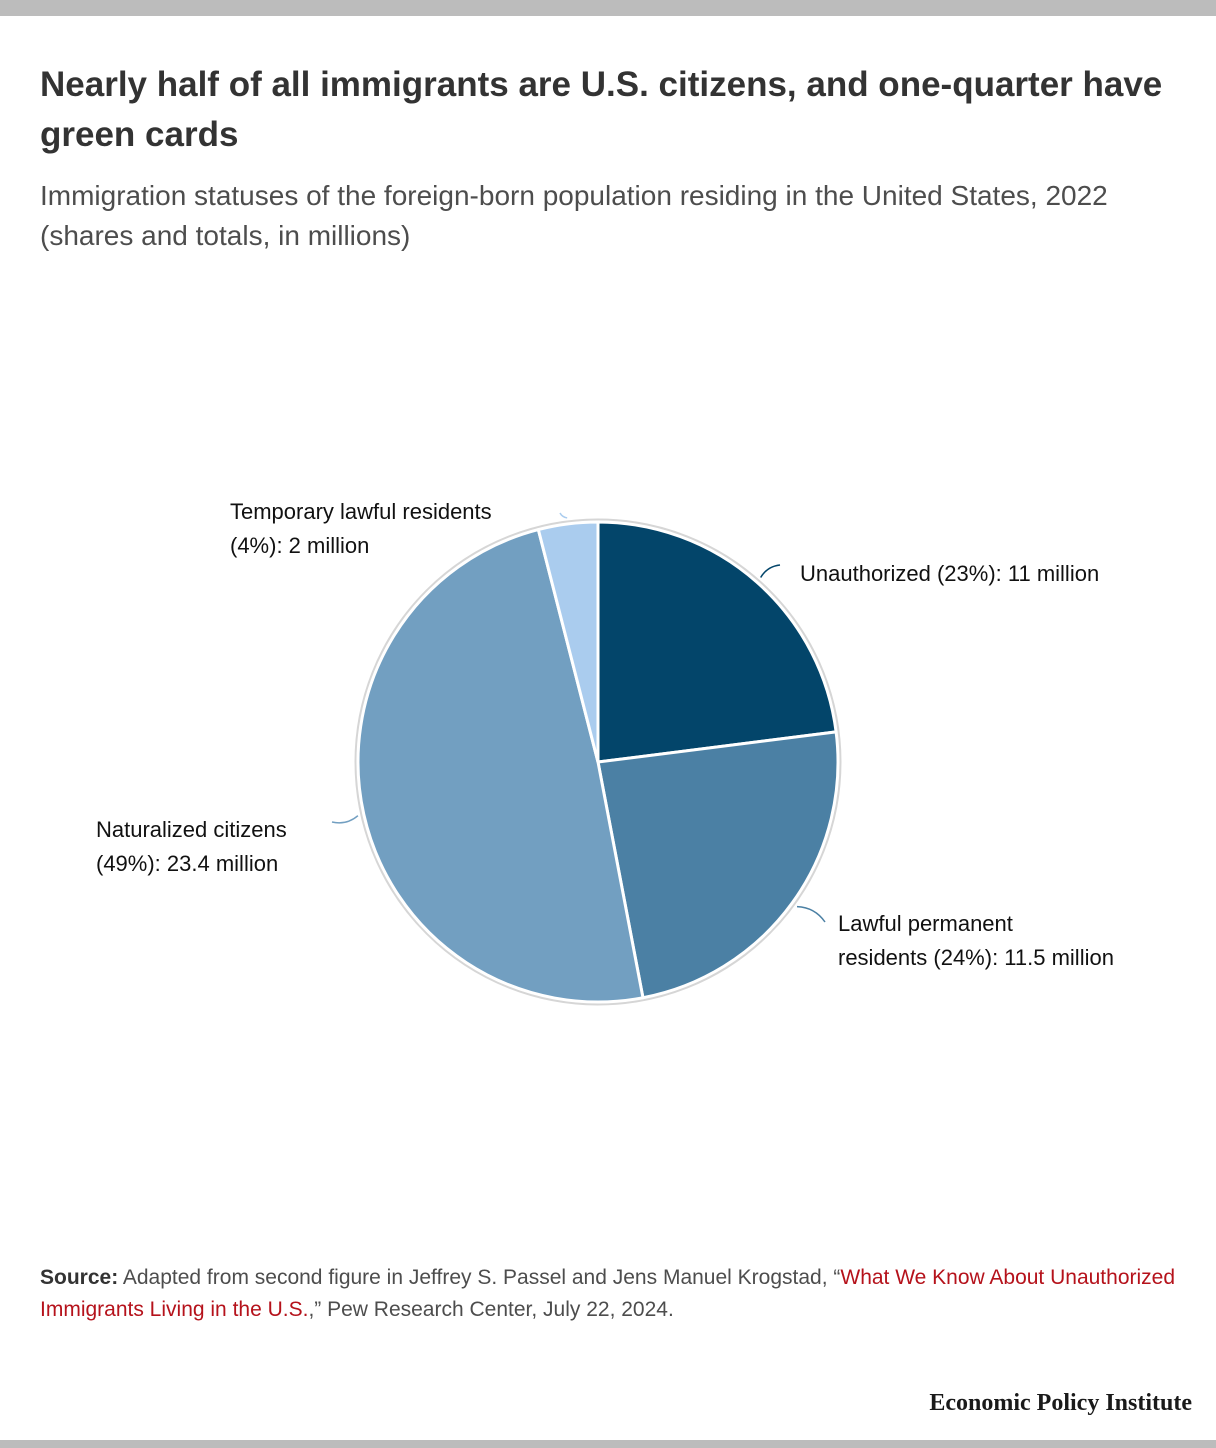 The width and height of the screenshot is (1216, 1448). I want to click on pie-slice-temporary, so click(568, 642).